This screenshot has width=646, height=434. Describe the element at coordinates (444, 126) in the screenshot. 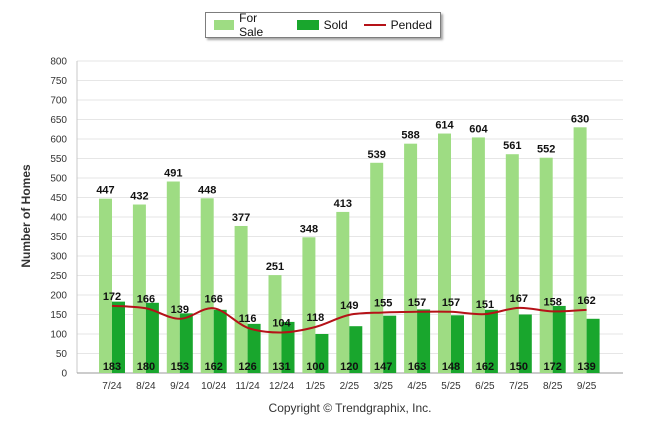

I see `data-label-for-sale: 614` at that location.